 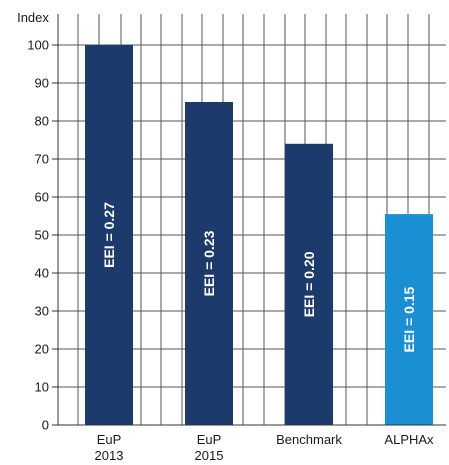 I want to click on y-tick-label: 100, so click(x=38, y=45).